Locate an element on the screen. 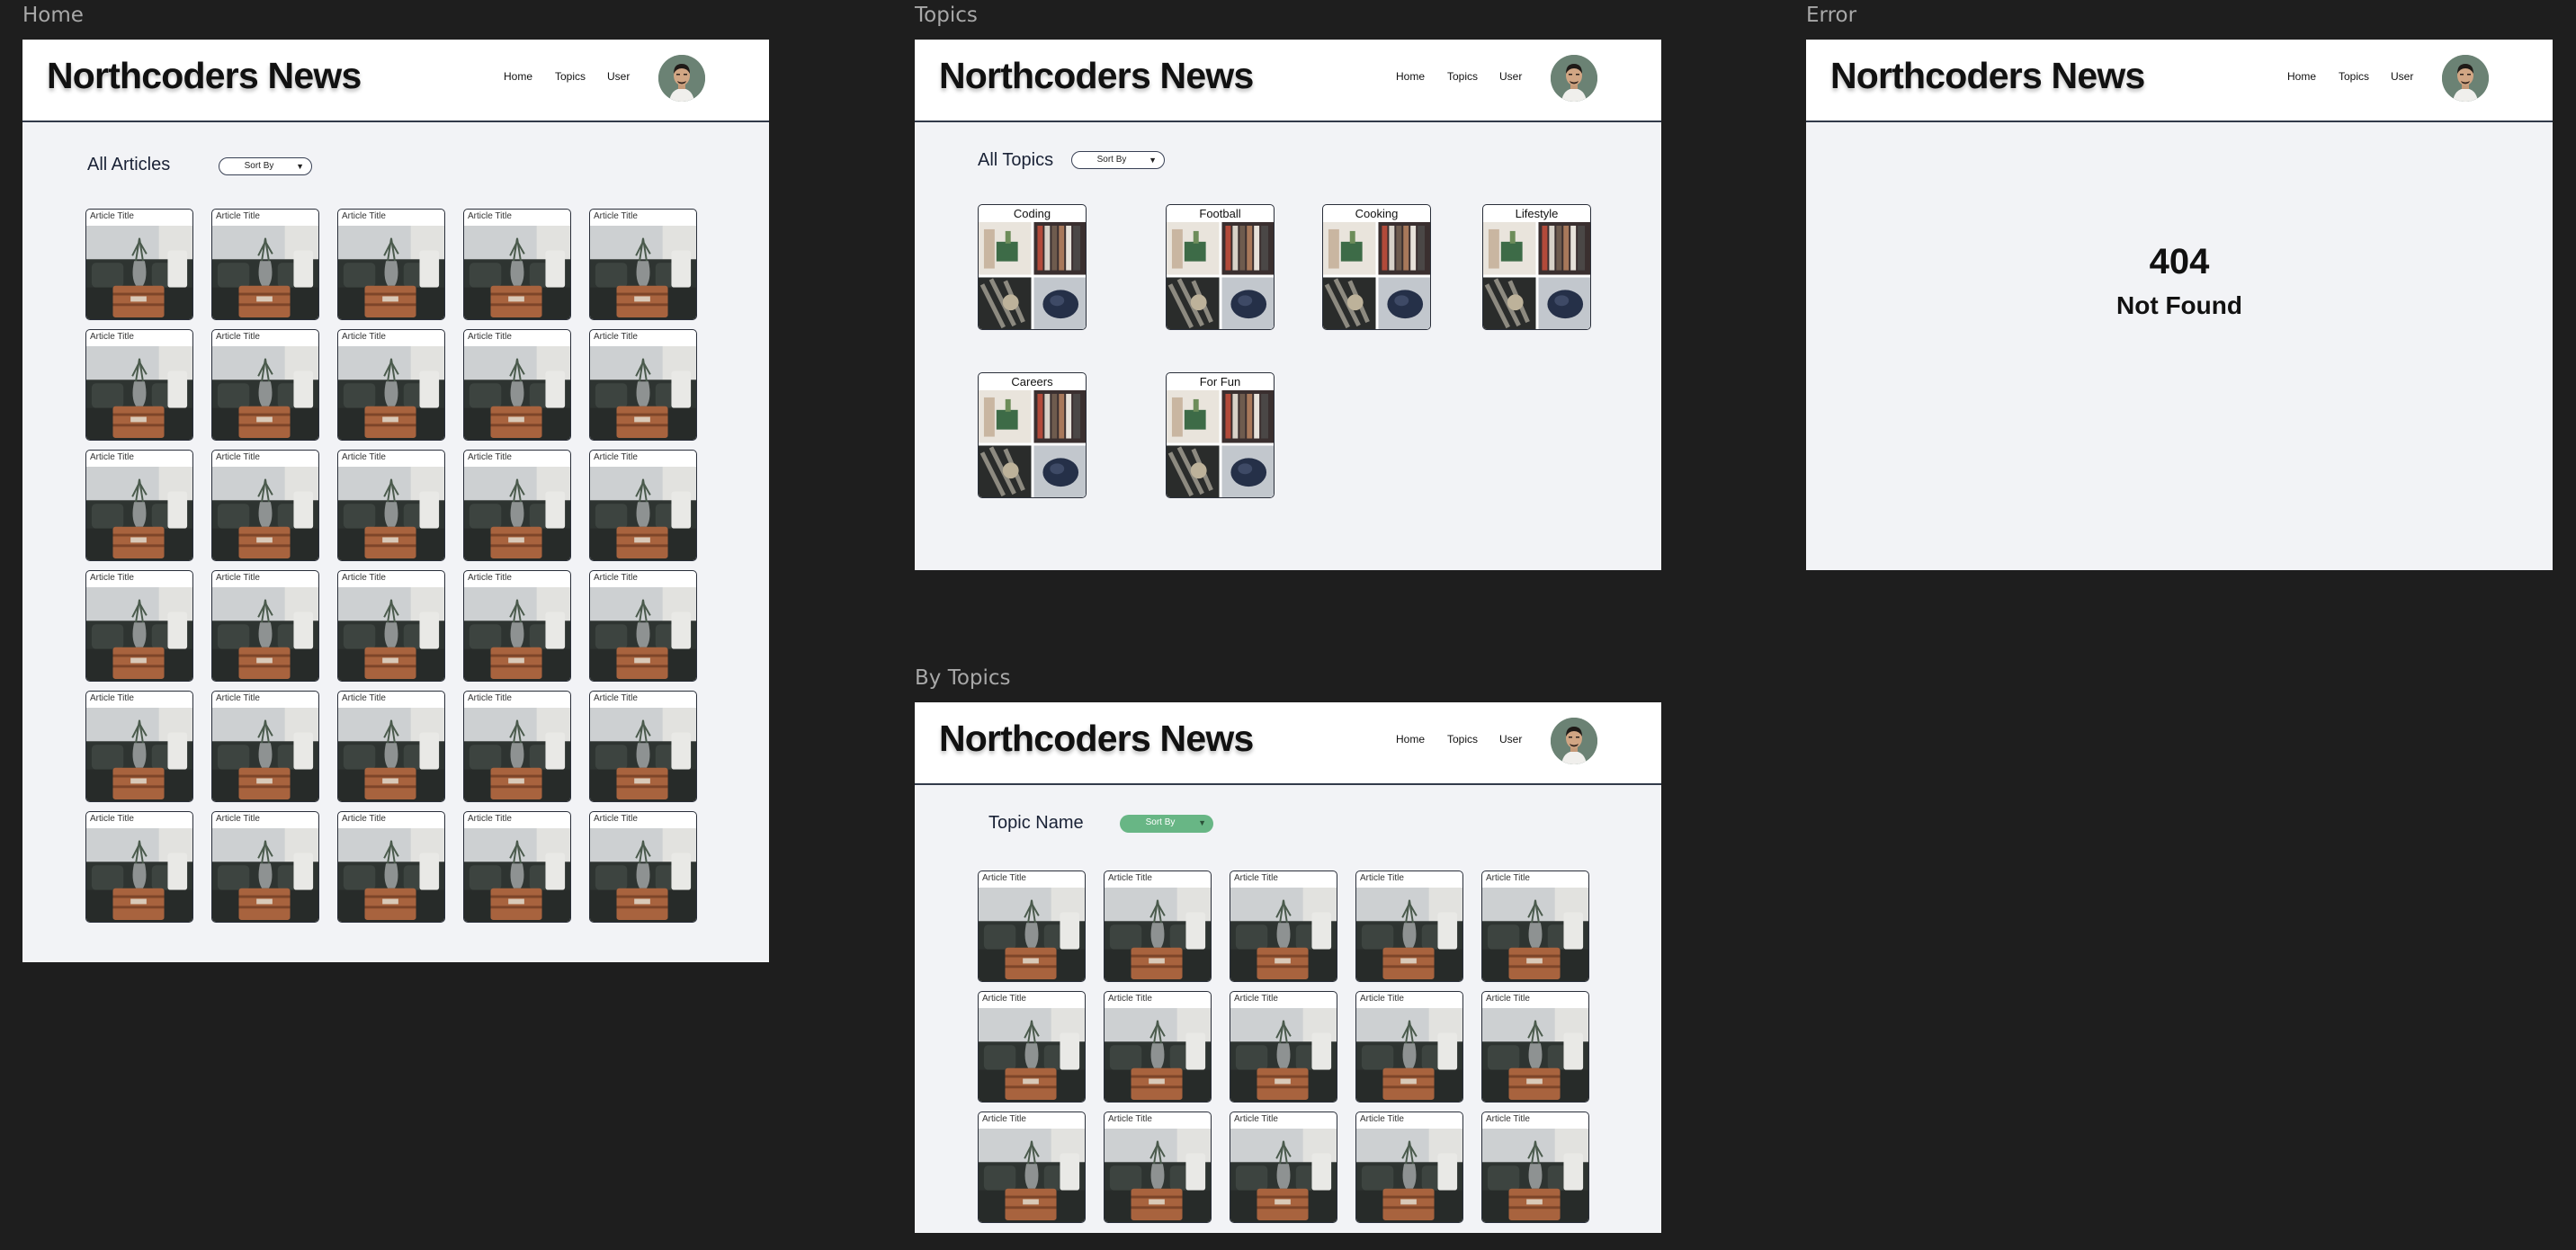 This screenshot has width=2576, height=1250. topic-card: For Fun is located at coordinates (1220, 435).